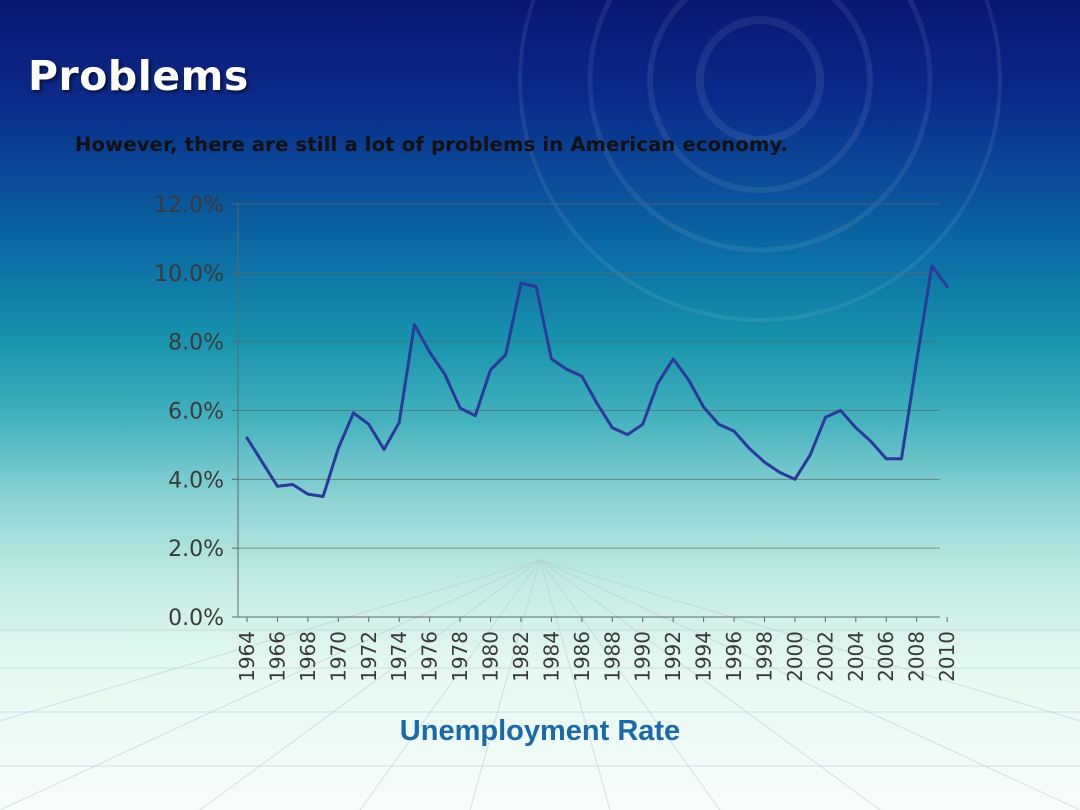  I want to click on x-tick-label: 2010, so click(947, 656).